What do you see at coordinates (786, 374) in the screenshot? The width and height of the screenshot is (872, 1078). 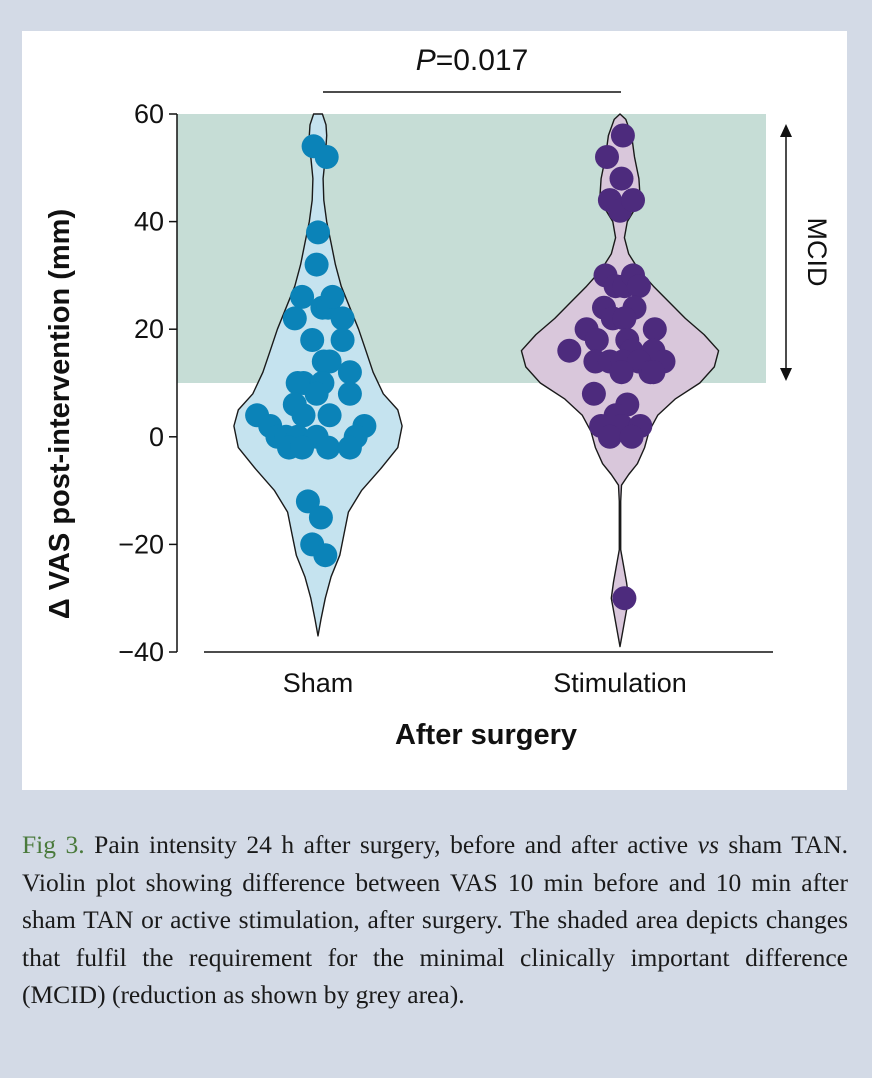 I see `mcid-arrow-head-bottom` at bounding box center [786, 374].